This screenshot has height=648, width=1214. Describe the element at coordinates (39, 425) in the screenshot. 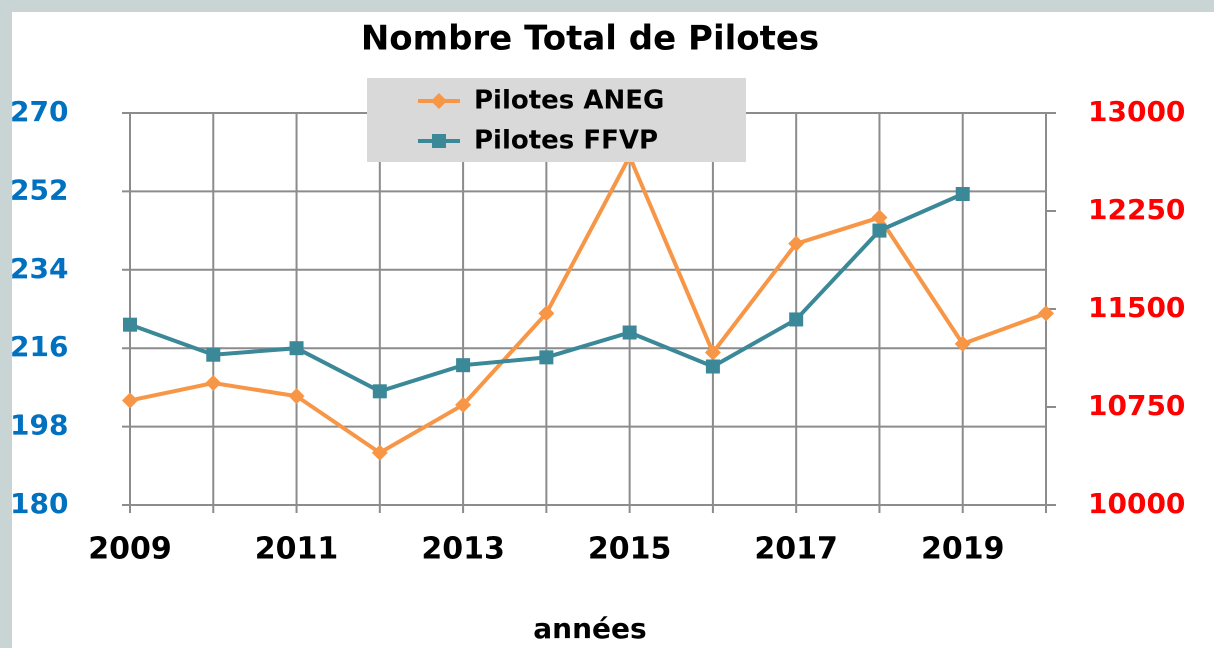

I see `y-tick-label: 198` at that location.